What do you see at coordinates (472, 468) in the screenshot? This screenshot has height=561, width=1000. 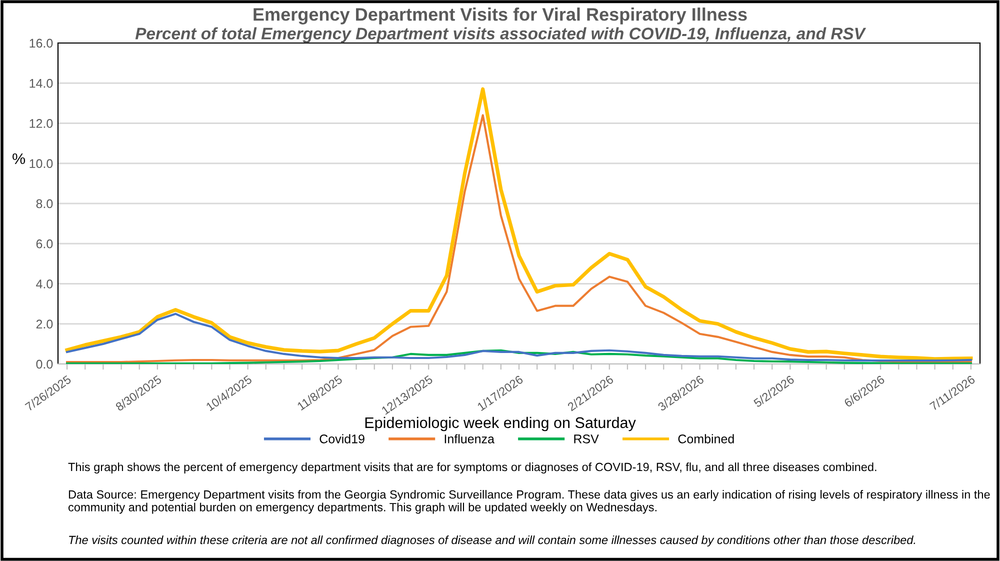 I see `text: This graph shows the percent of emergency department visits that are for symptoms or diagnoses of COVID-19, RSV, flu, and all three diseases combined.` at bounding box center [472, 468].